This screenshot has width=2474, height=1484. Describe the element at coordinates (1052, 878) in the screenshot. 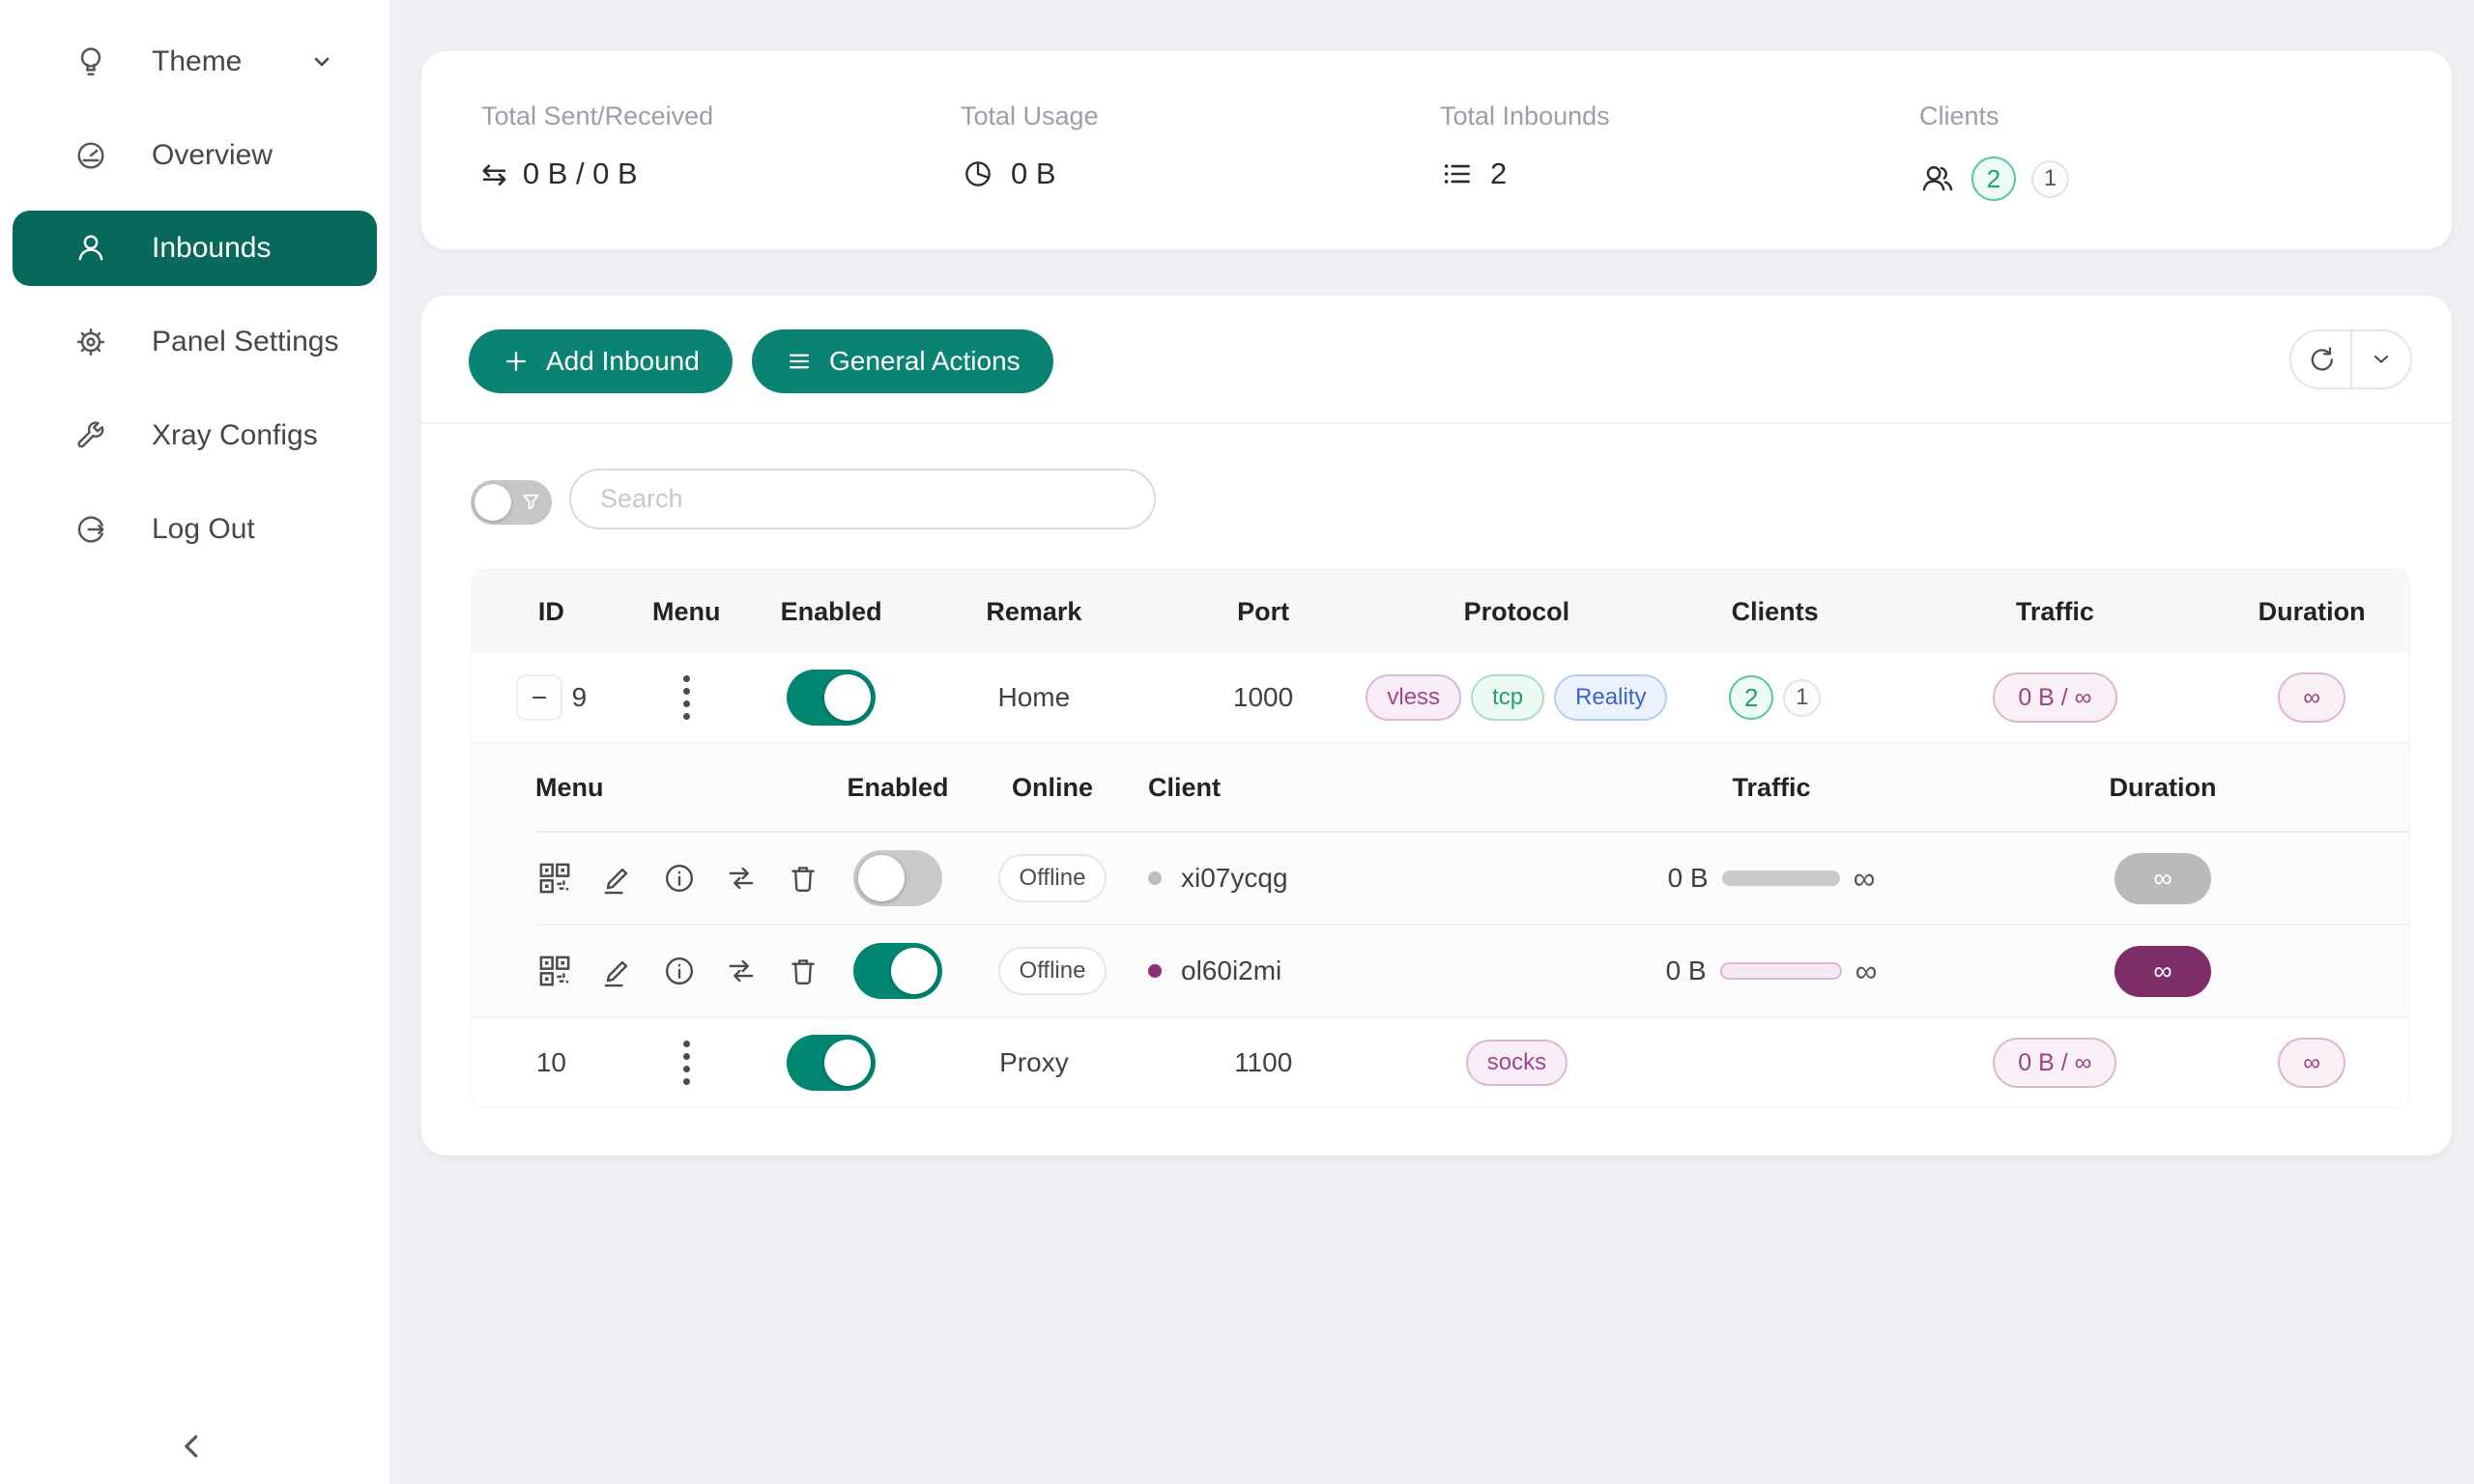

I see `online-status-badge: Offline` at that location.